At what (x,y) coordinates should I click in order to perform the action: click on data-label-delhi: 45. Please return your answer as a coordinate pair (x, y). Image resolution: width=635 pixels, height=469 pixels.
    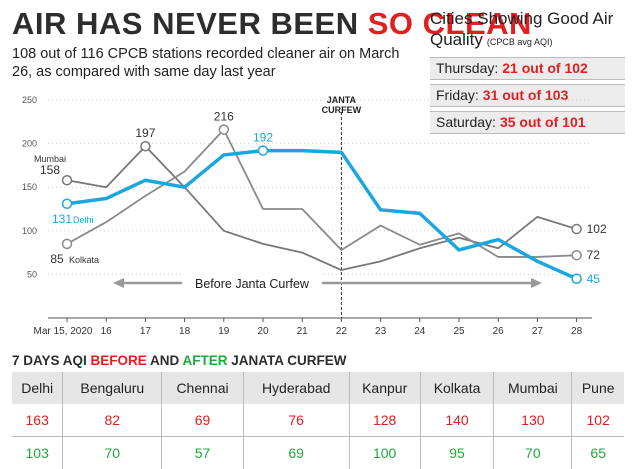
    Looking at the image, I should click on (594, 279).